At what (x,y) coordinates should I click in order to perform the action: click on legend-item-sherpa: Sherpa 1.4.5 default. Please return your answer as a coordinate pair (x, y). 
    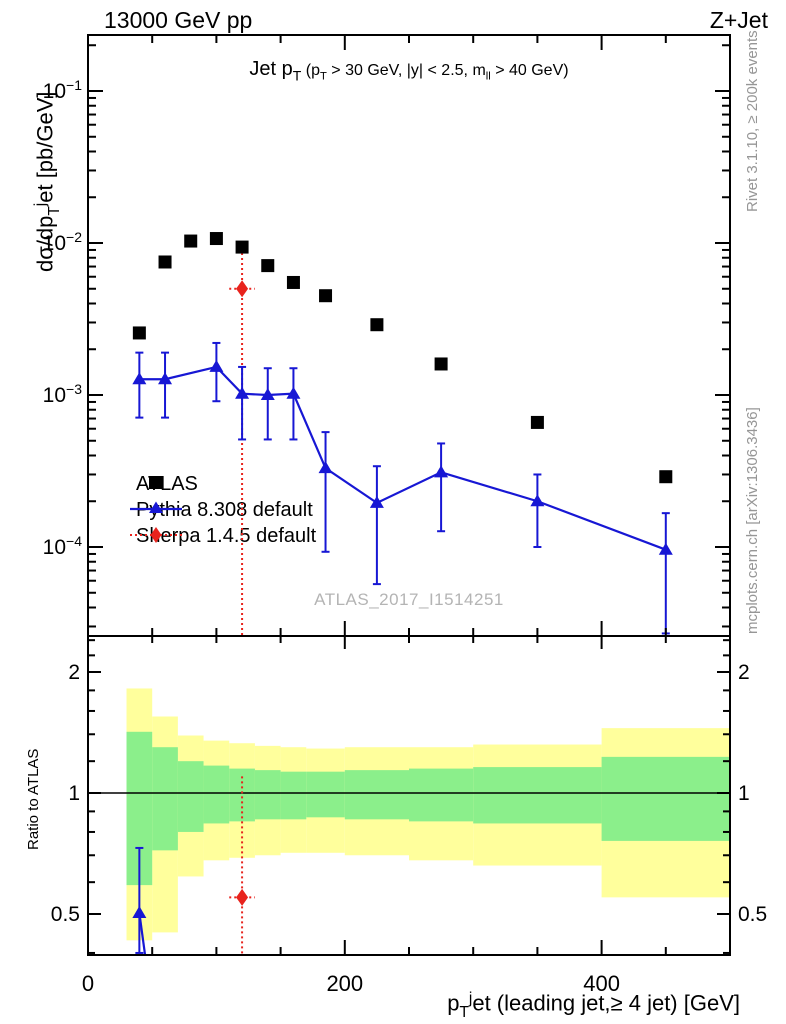
    Looking at the image, I should click on (223, 536).